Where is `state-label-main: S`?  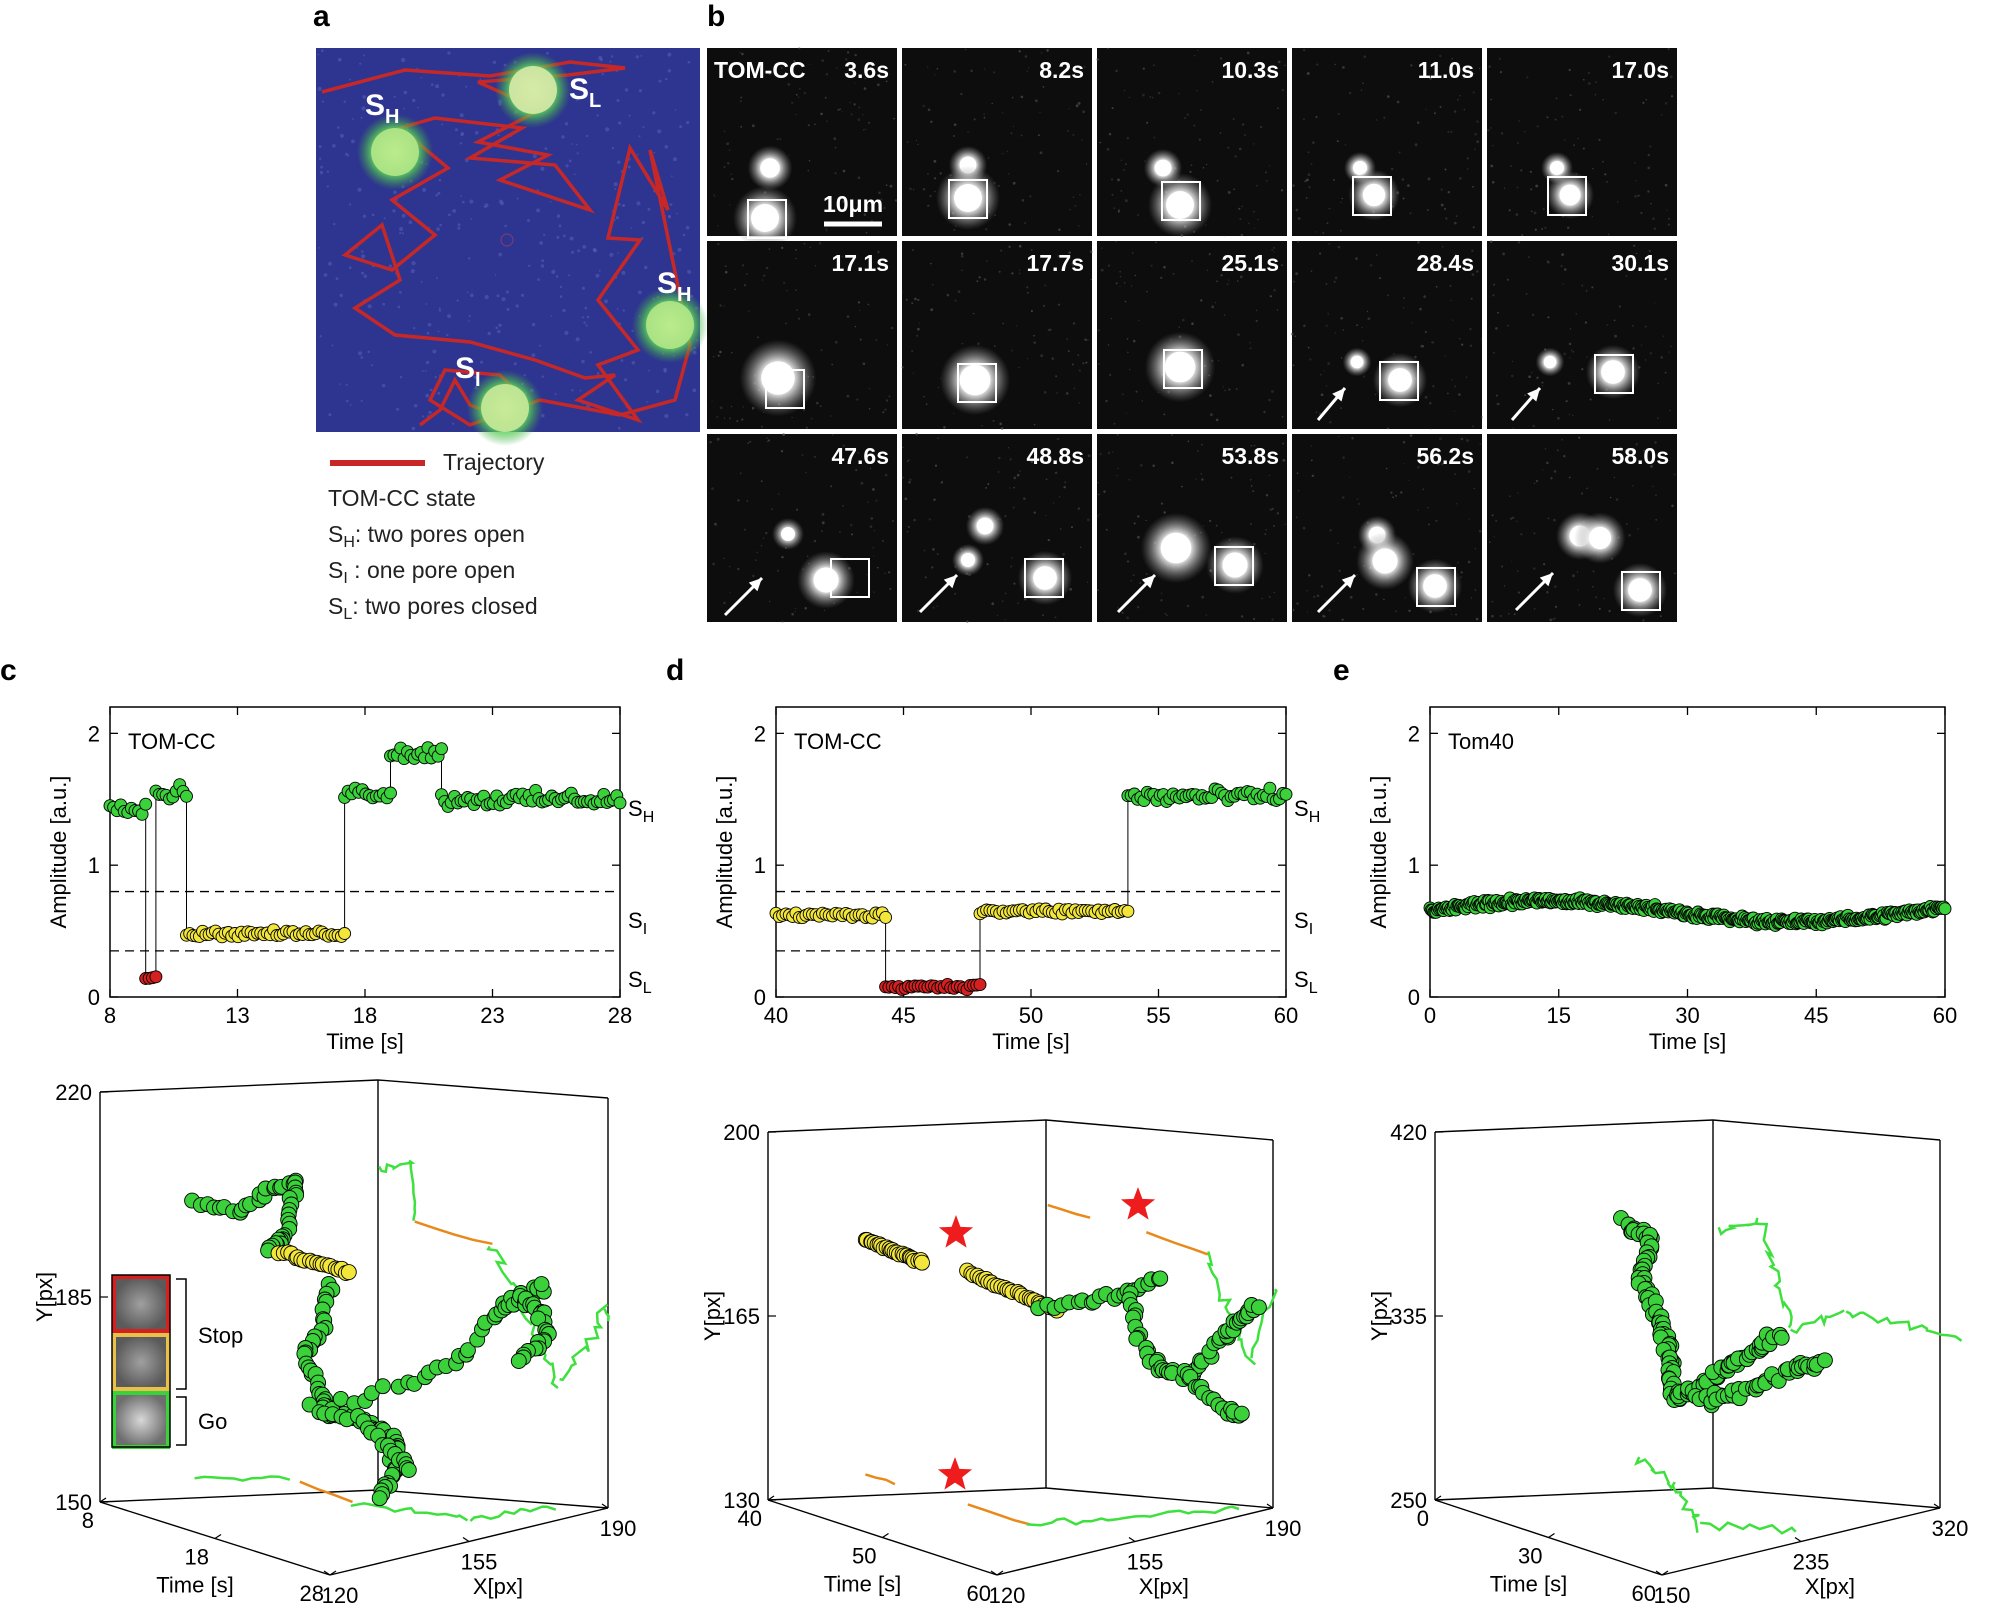
state-label-main: S is located at coordinates (1301, 979).